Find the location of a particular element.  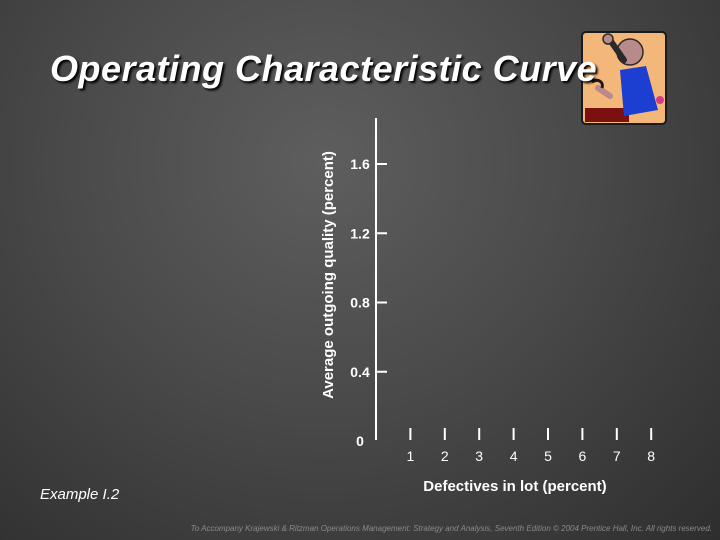

slide-title: Operating Characteristic Curve is located at coordinates (324, 68).